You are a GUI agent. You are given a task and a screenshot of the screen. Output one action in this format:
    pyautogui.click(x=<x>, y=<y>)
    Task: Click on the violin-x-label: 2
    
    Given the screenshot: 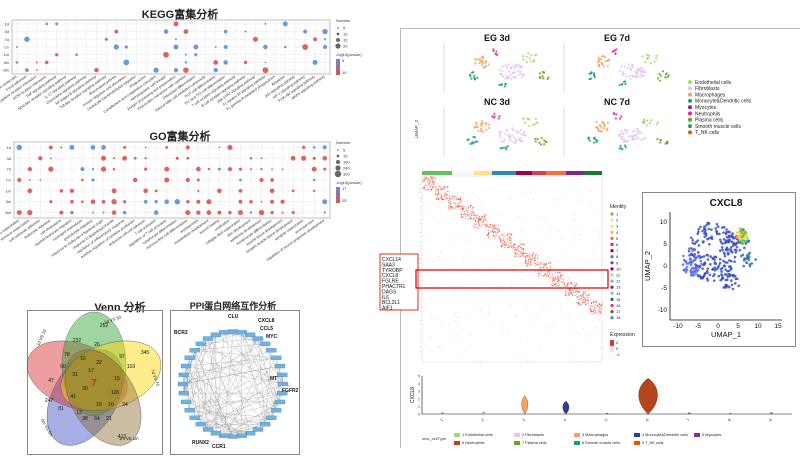 What is the action you would take?
    pyautogui.click(x=483, y=420)
    